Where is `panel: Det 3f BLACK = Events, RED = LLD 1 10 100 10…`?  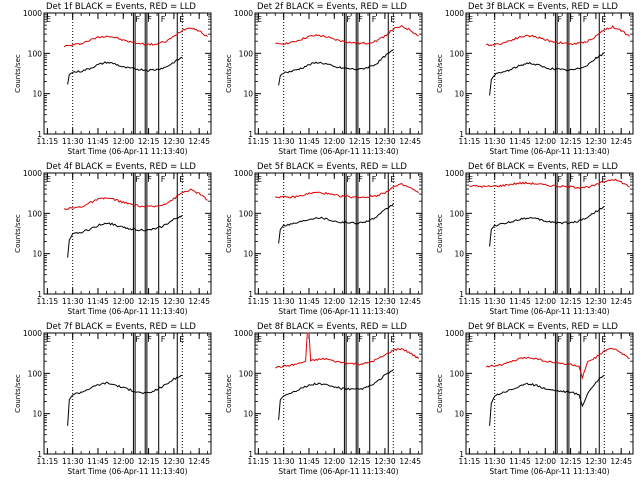 panel: Det 3f BLACK = Events, RED = LLD 1 10 100 10… is located at coordinates (535, 79).